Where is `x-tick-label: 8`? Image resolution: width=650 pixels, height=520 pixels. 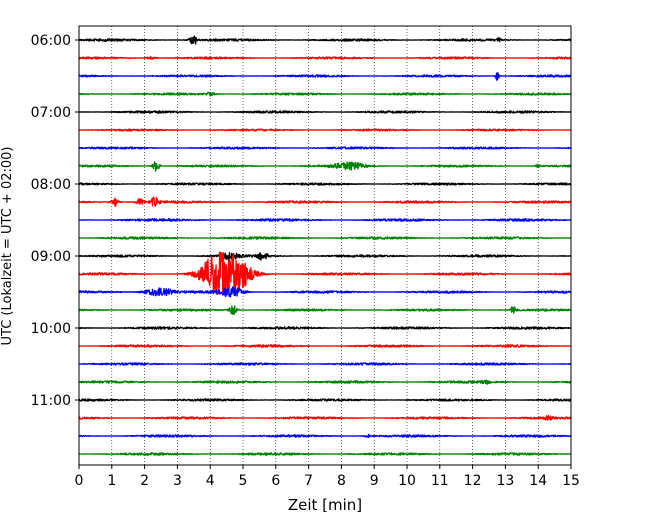
x-tick-label: 8 is located at coordinates (341, 481).